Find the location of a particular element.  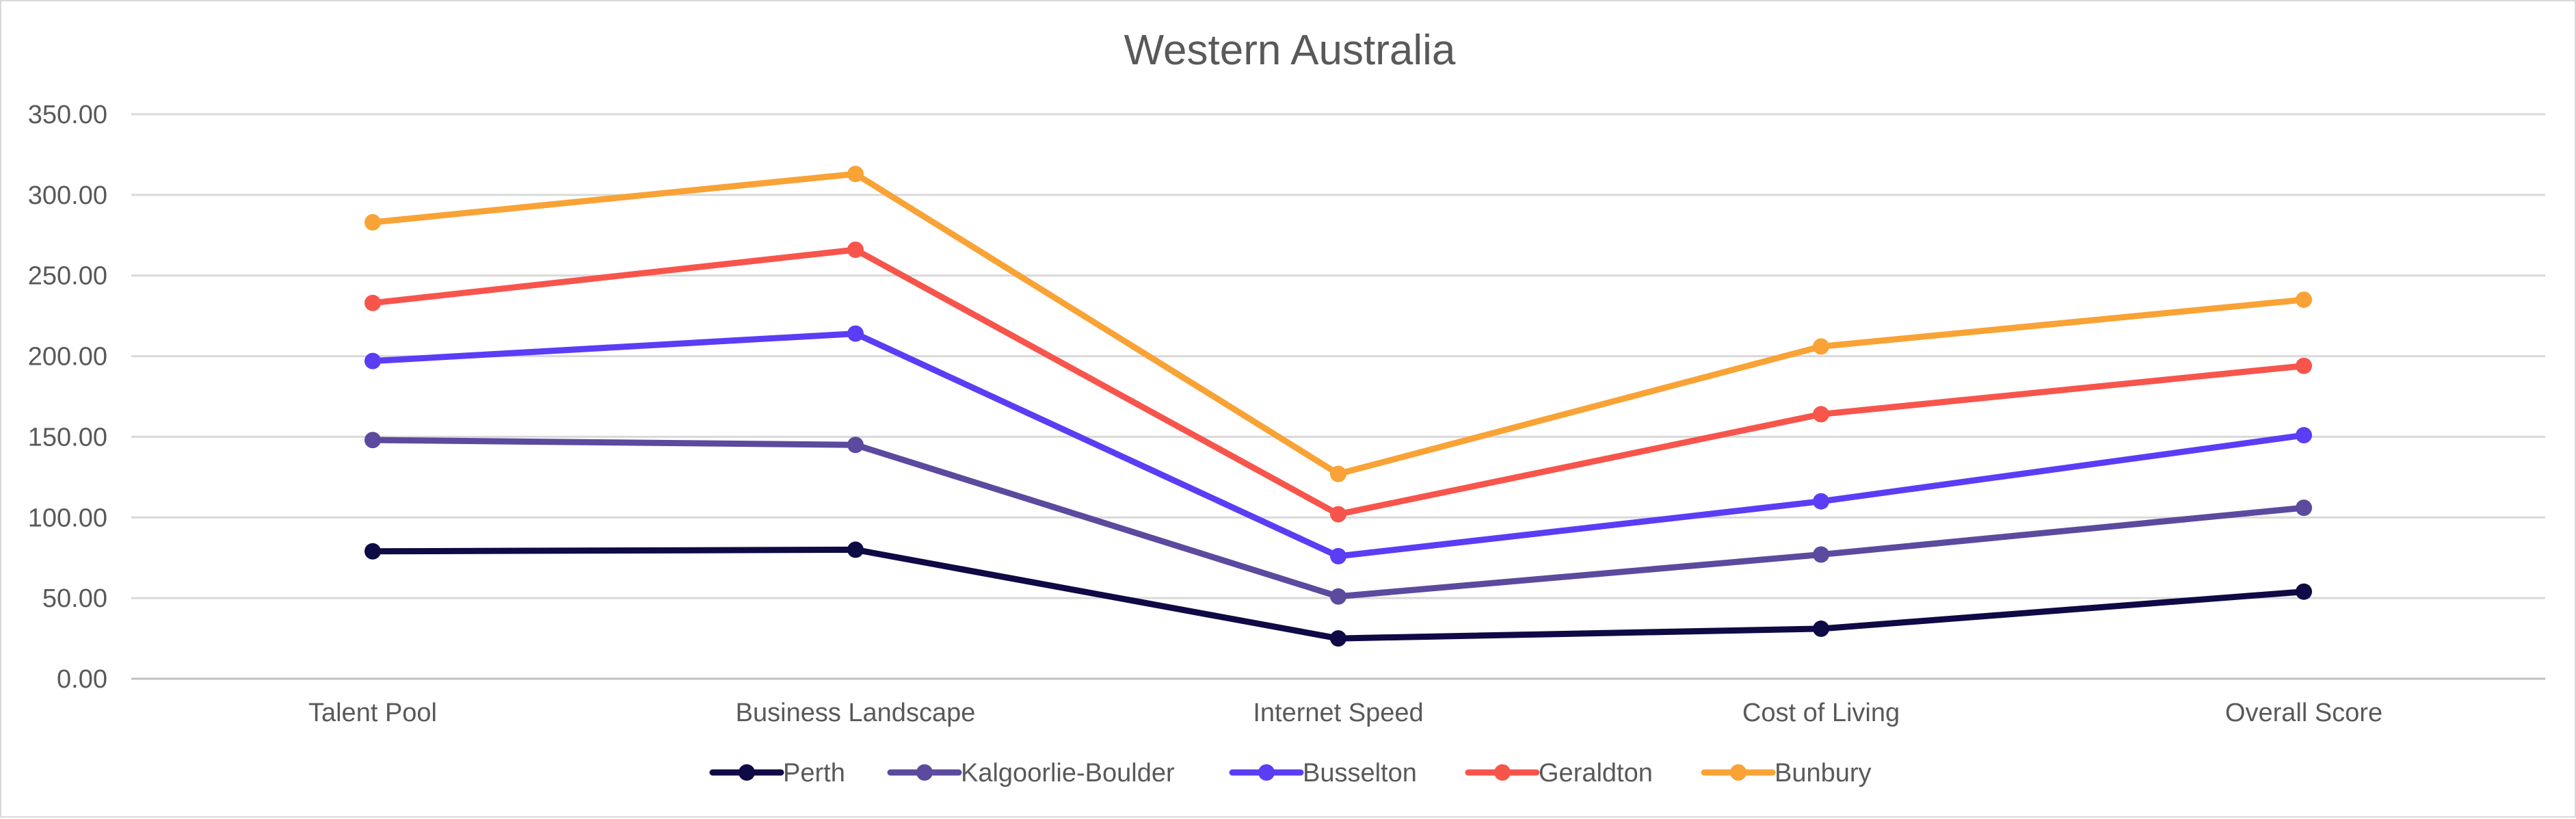

x-tick-label: Talent Pool is located at coordinates (372, 713).